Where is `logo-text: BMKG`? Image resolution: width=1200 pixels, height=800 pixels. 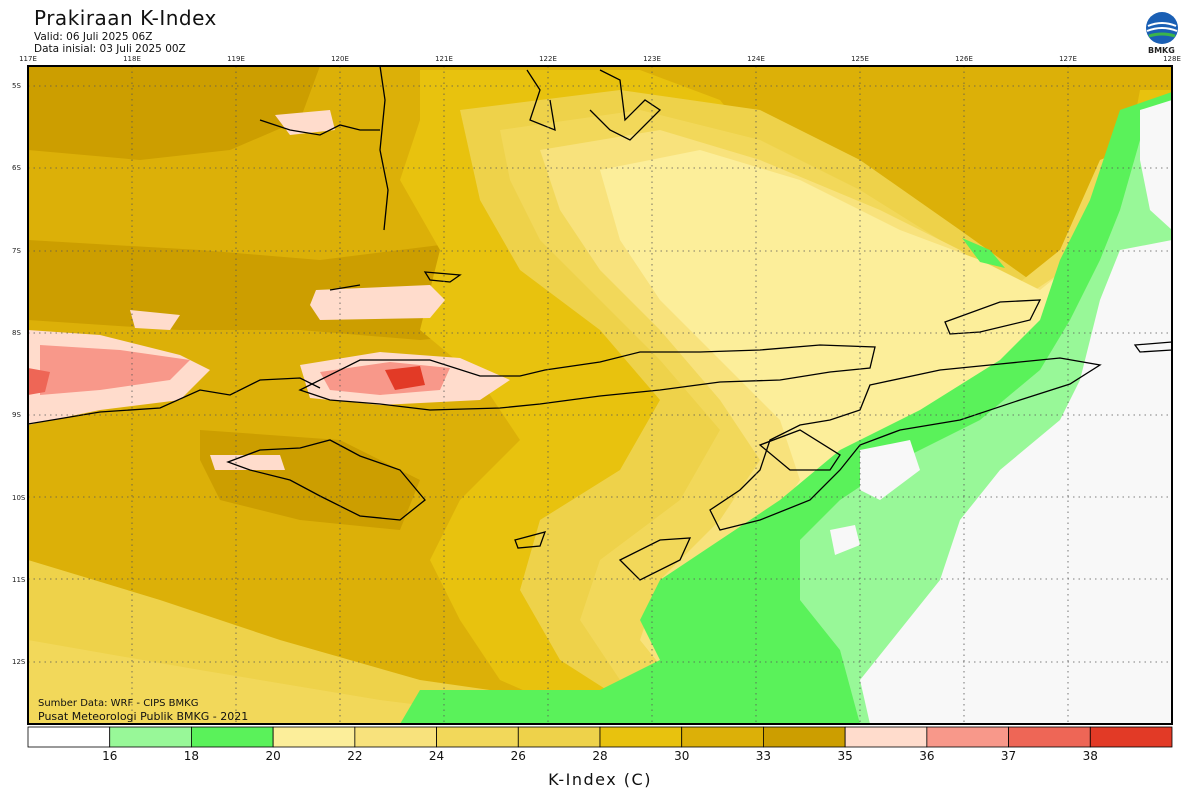 logo-text: BMKG is located at coordinates (1161, 50).